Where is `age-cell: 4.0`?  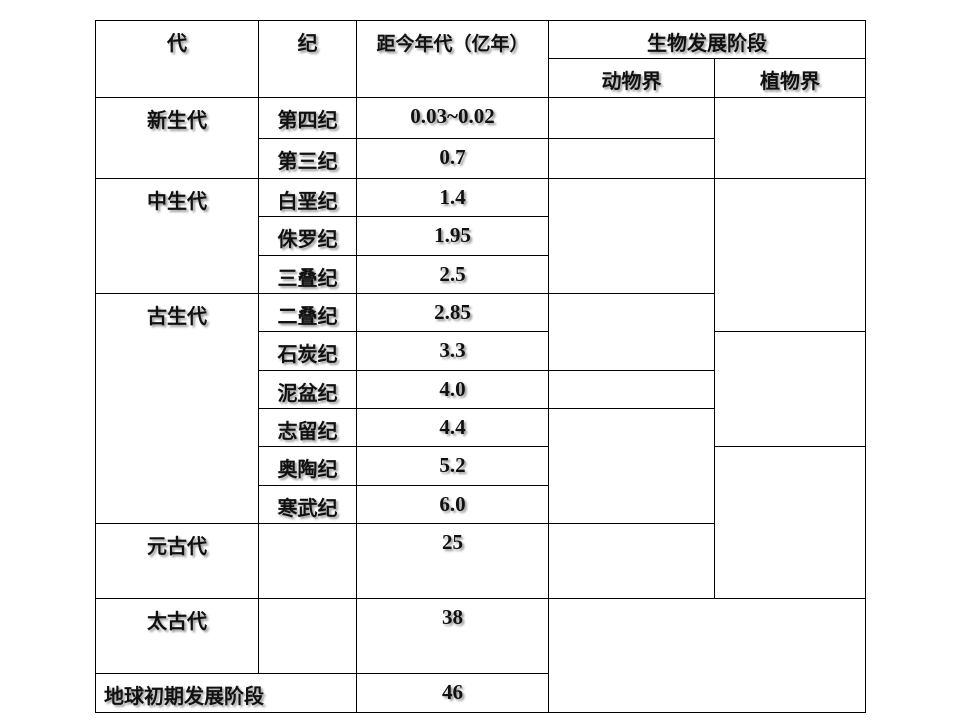
age-cell: 4.0 is located at coordinates (452, 389).